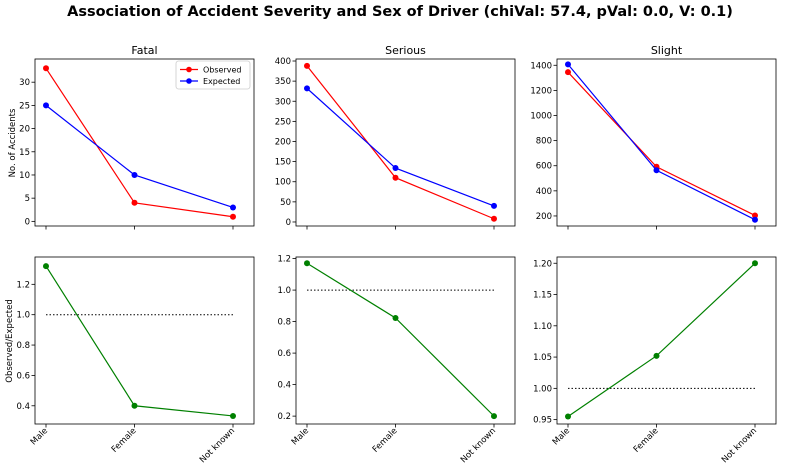  What do you see at coordinates (23, 346) in the screenshot?
I see `y-tick-label: 0.8` at bounding box center [23, 346].